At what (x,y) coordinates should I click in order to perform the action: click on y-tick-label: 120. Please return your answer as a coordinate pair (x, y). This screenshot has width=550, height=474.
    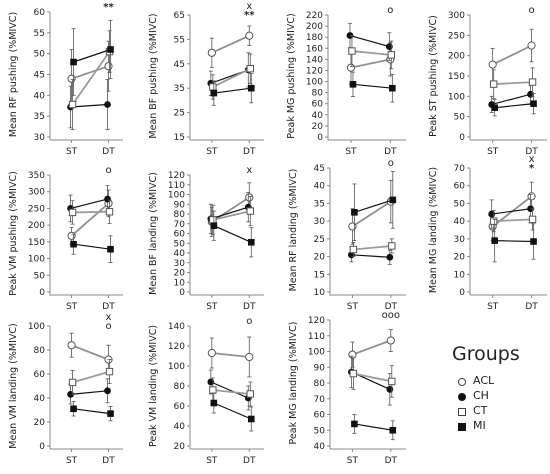
    Looking at the image, I should click on (316, 321).